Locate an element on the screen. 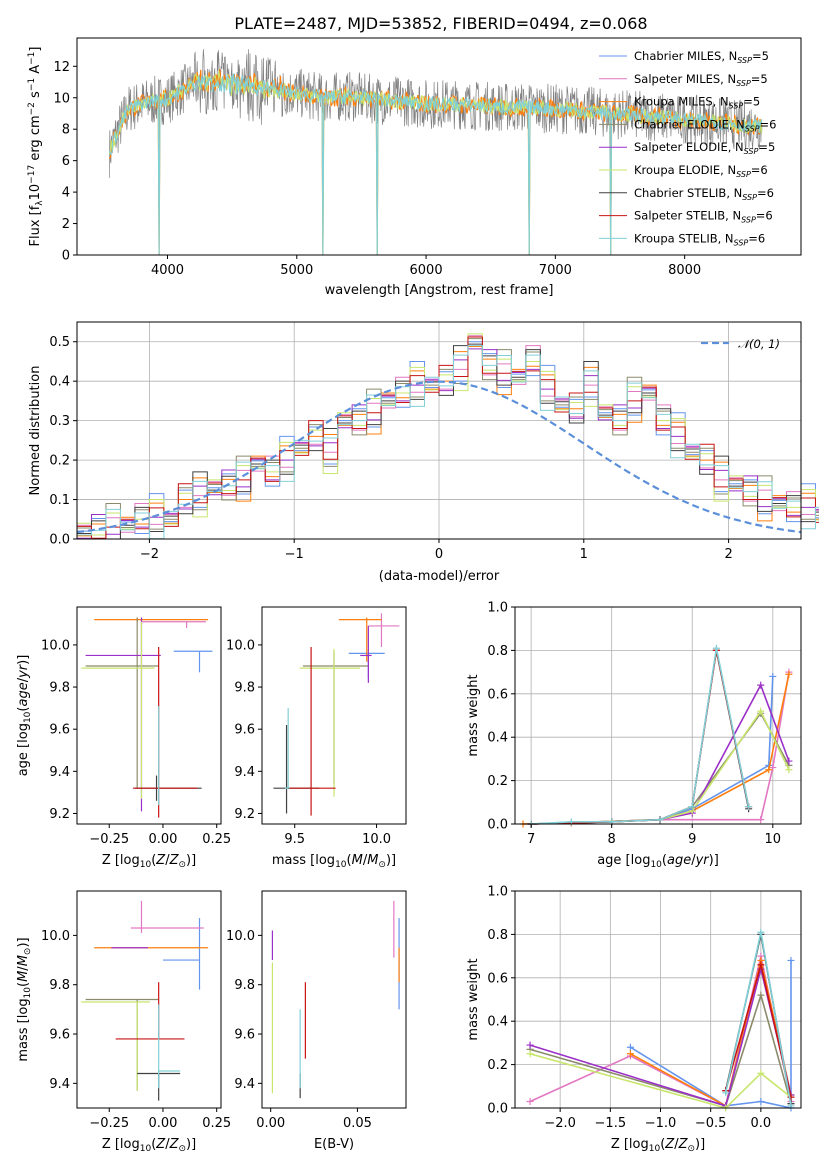 This screenshot has width=819, height=1170. age-vs-mass-ytick-label-3: 9.8 is located at coordinates (244, 688).